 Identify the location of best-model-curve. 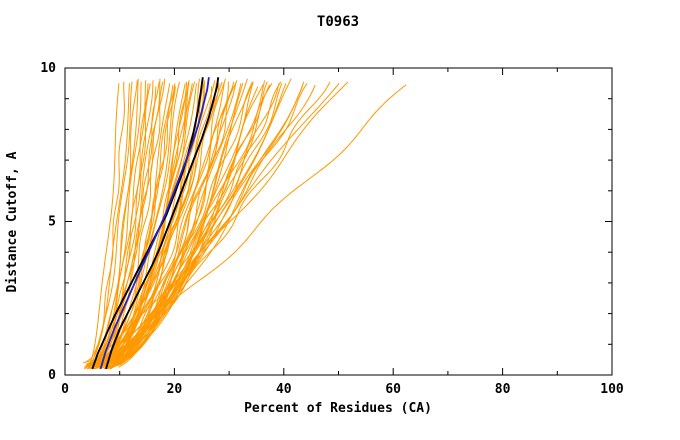
(154, 223).